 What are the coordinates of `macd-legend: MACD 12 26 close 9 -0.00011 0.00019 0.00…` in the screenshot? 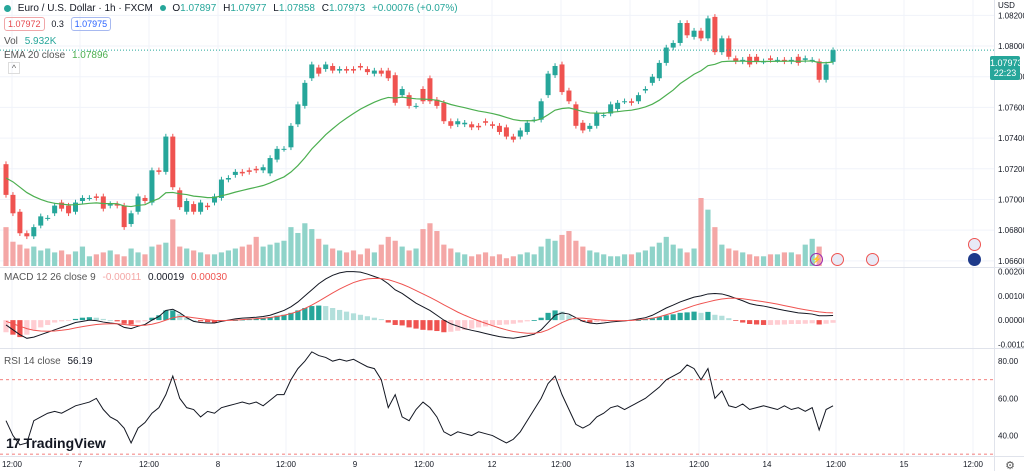 It's located at (117, 277).